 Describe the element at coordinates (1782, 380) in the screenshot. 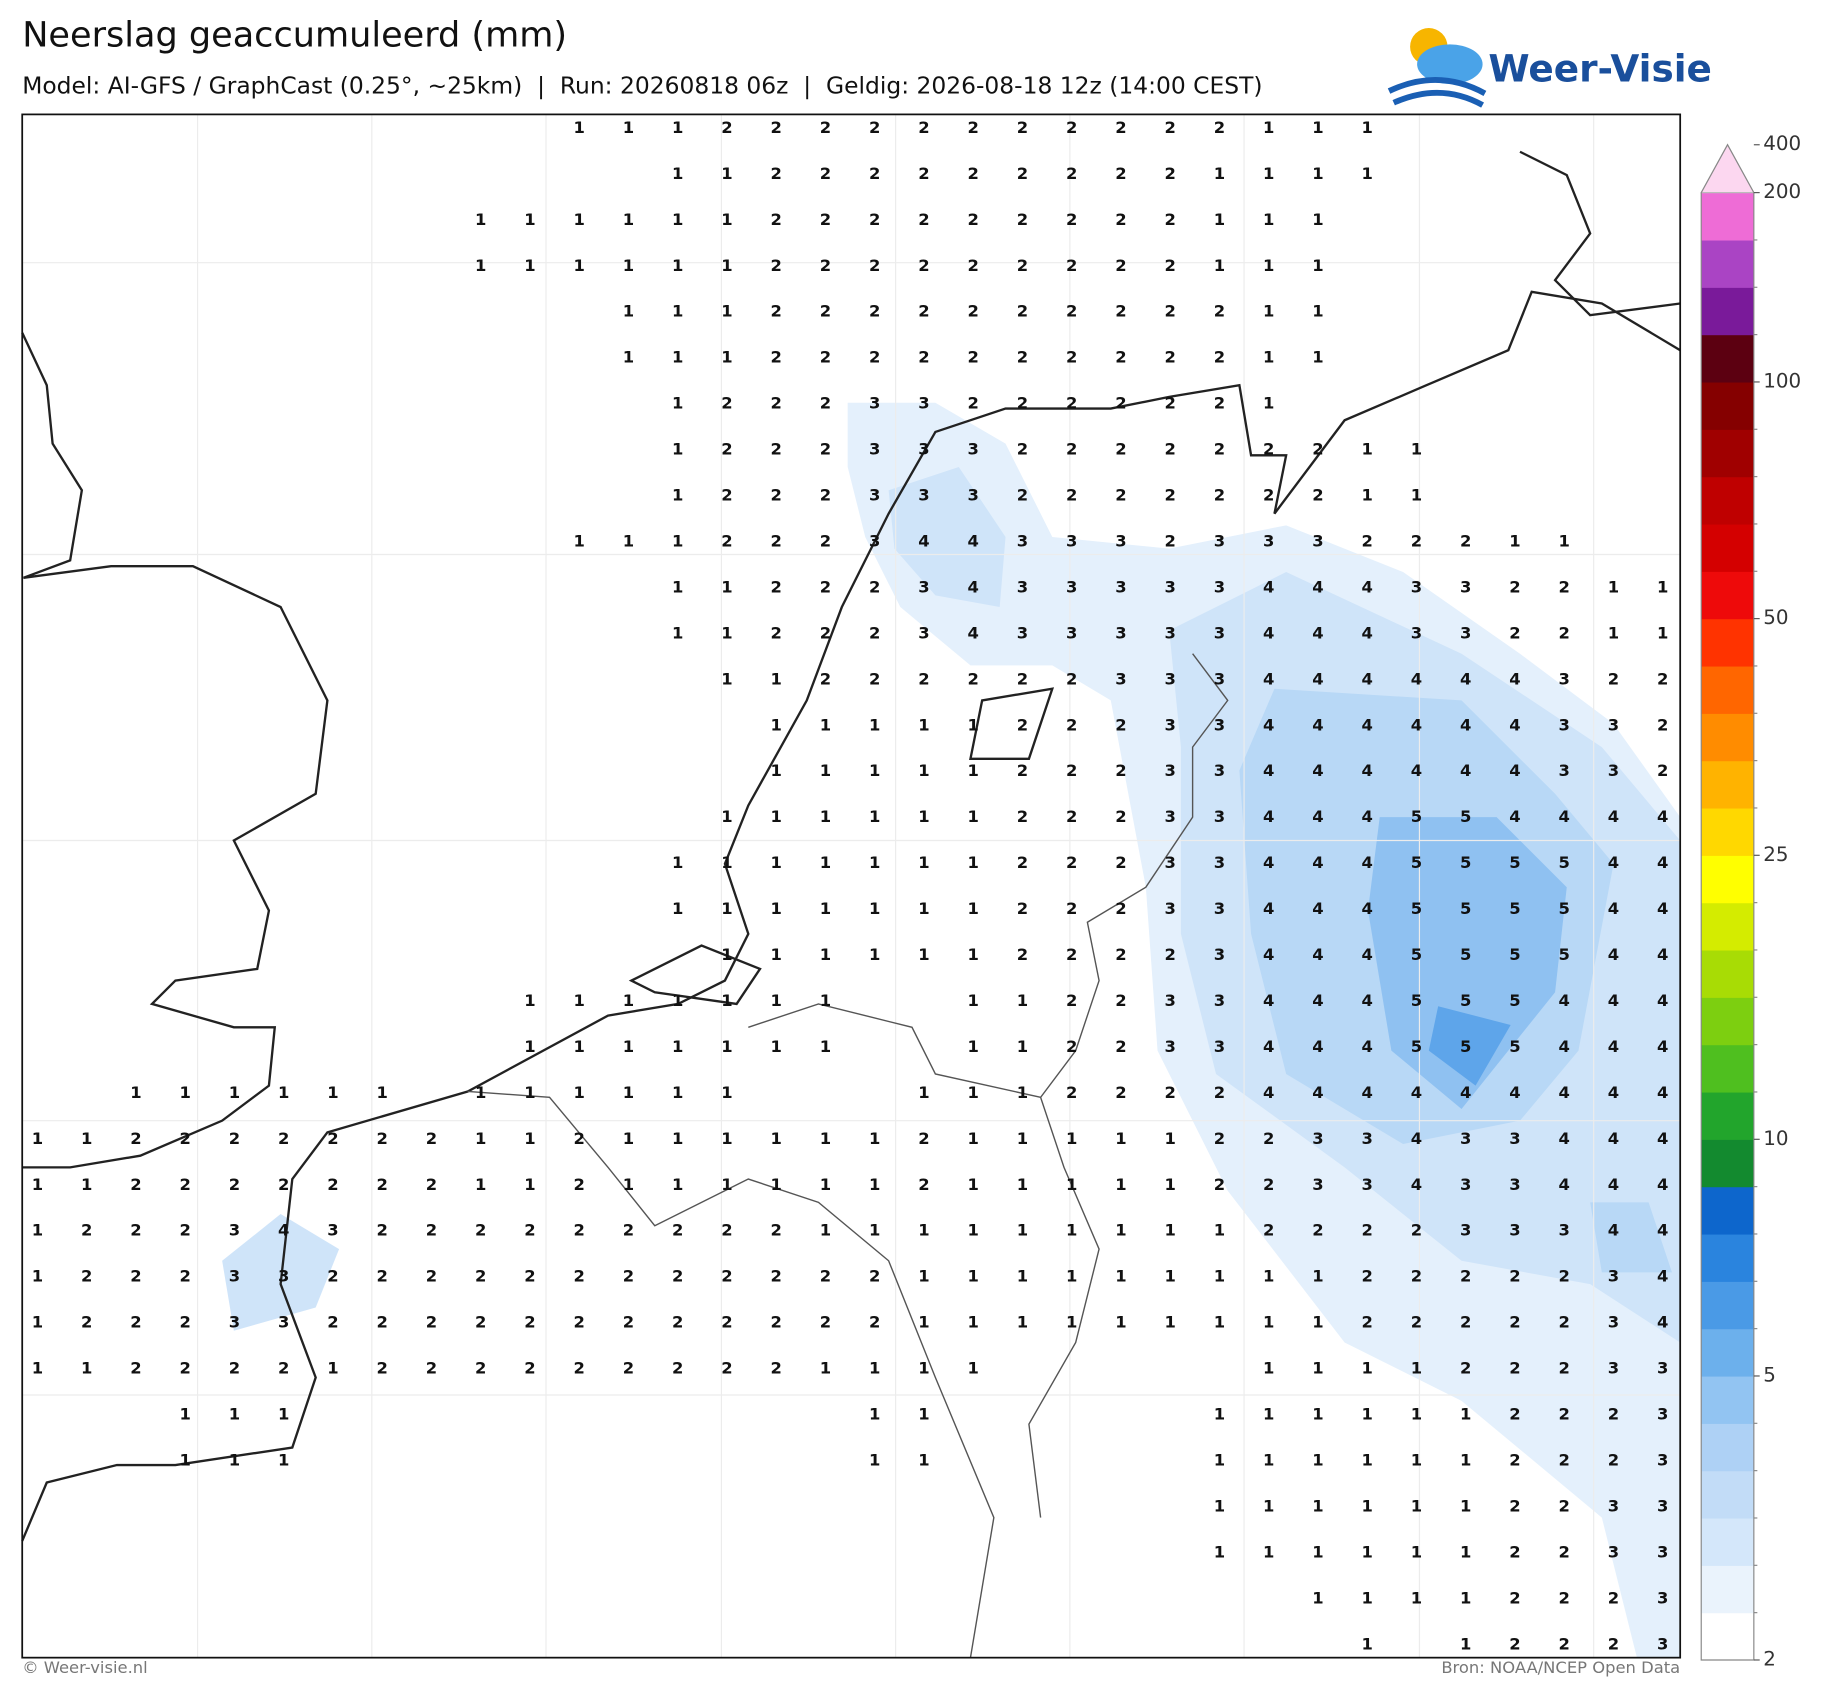

I see `colorbar-tick-label: 100` at that location.